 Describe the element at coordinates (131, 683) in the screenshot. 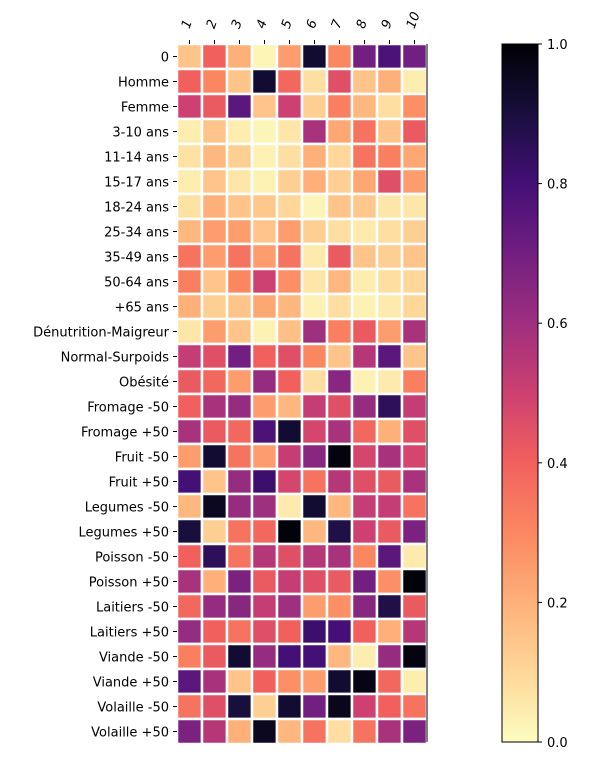

I see `row-tick-label: Viande +50` at that location.